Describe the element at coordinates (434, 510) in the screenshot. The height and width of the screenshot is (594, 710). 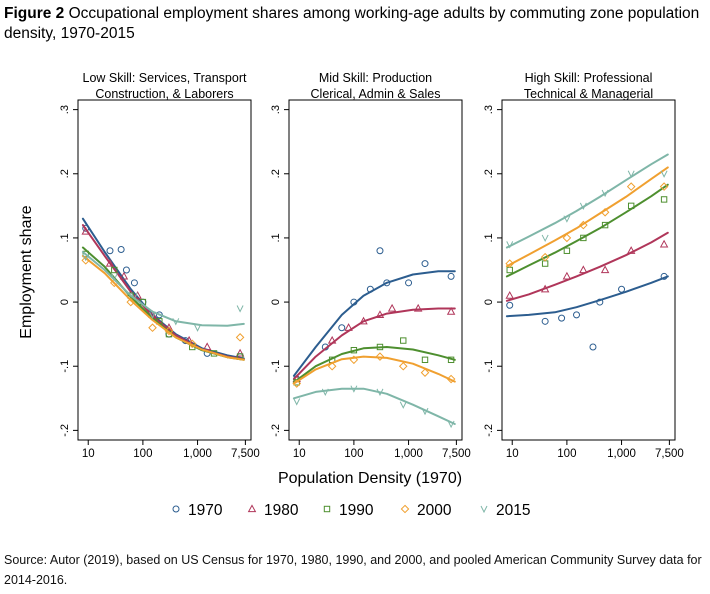
I see `legend-label: 2000` at that location.